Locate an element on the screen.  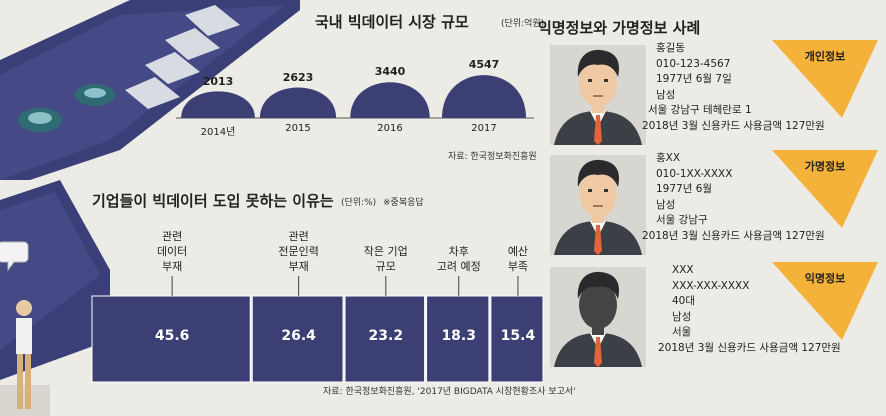
reasons-unit: (단위:%) is located at coordinates (359, 203).